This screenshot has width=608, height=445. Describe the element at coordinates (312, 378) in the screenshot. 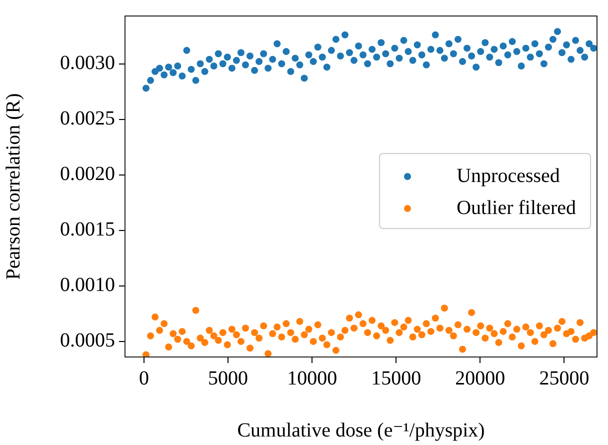

I see `x-tick-label: 10000` at that location.